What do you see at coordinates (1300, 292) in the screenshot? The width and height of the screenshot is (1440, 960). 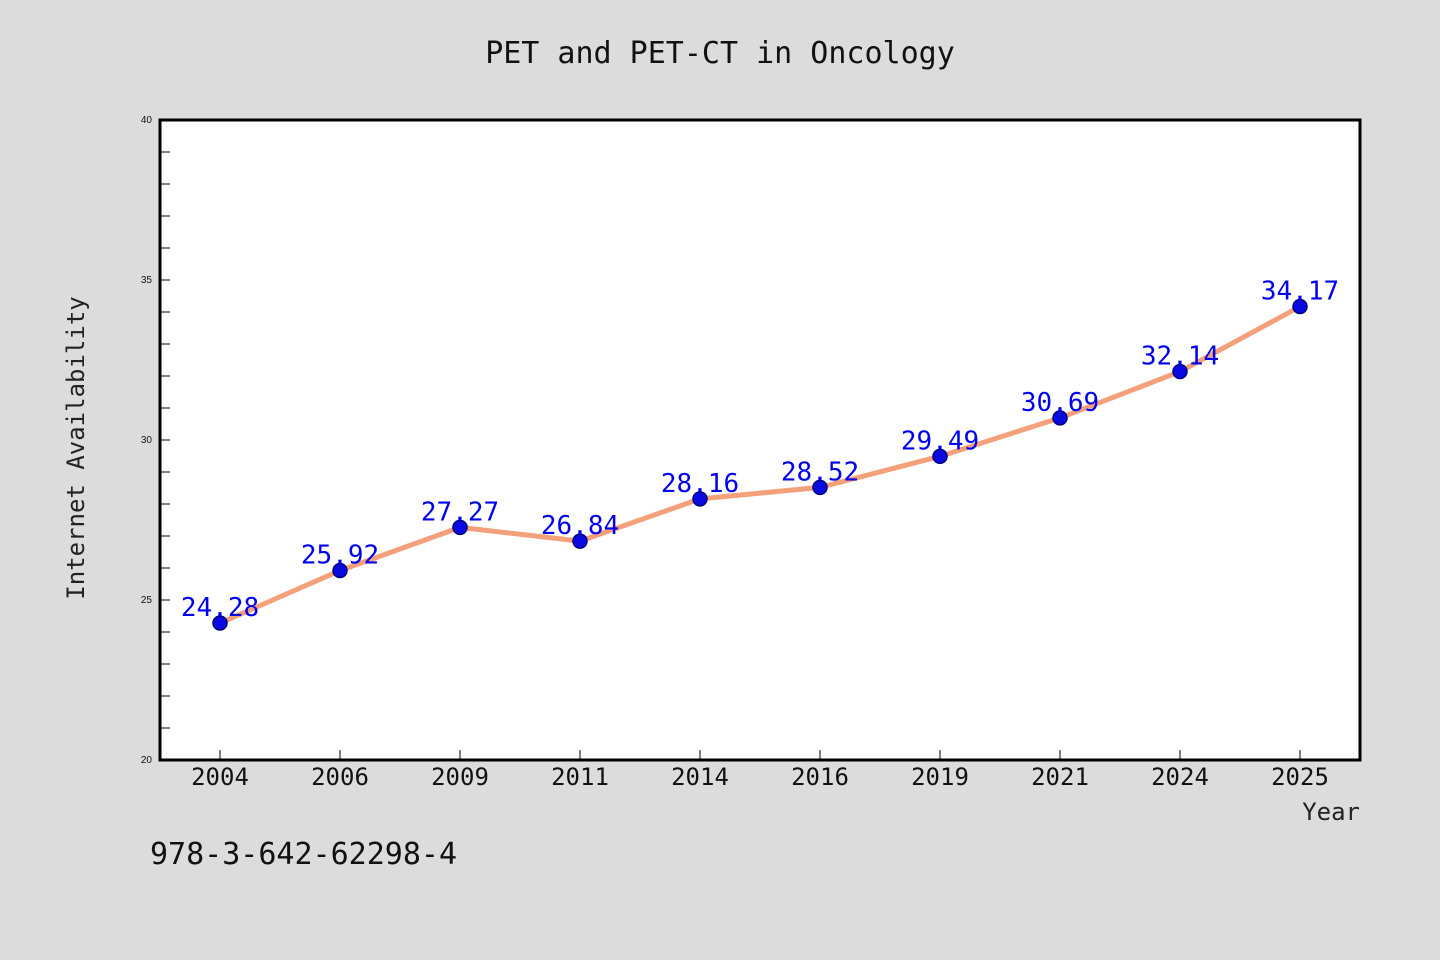 I see `data-label: 34.17` at bounding box center [1300, 292].